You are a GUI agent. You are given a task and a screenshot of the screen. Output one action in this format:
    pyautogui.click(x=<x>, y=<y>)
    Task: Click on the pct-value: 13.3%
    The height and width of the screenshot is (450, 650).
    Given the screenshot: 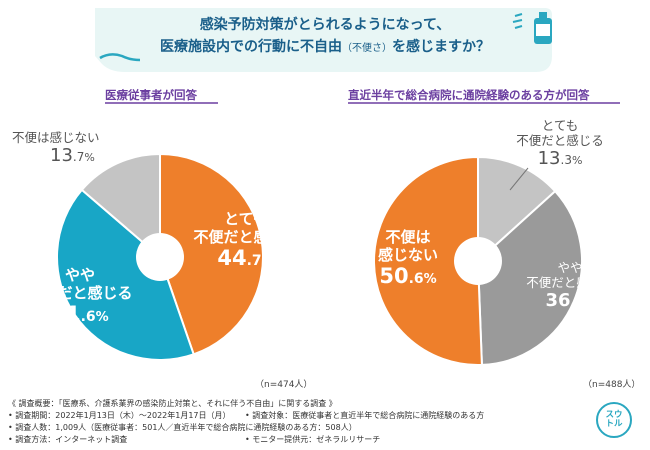 What is the action you would take?
    pyautogui.click(x=560, y=158)
    